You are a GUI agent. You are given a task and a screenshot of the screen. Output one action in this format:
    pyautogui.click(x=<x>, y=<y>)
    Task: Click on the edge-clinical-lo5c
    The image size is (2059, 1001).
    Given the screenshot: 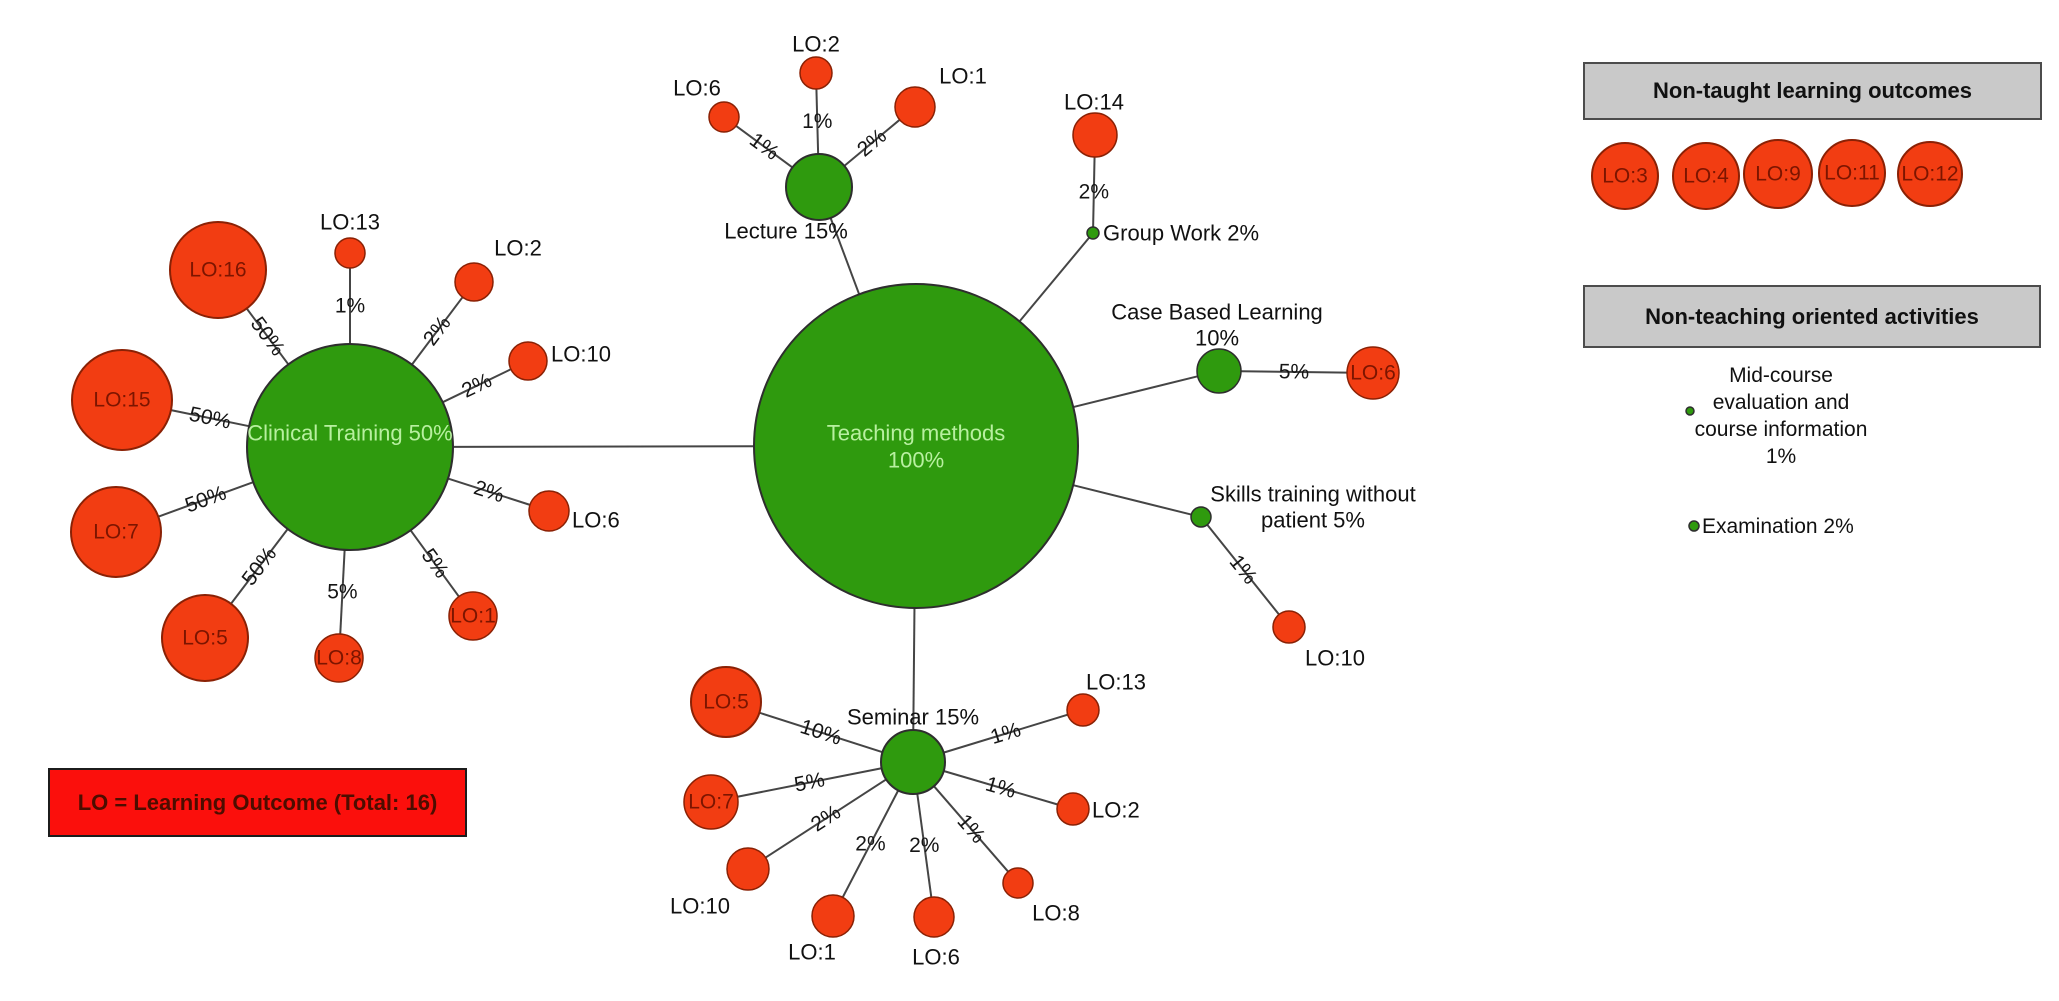 What is the action you would take?
    pyautogui.click(x=259, y=566)
    